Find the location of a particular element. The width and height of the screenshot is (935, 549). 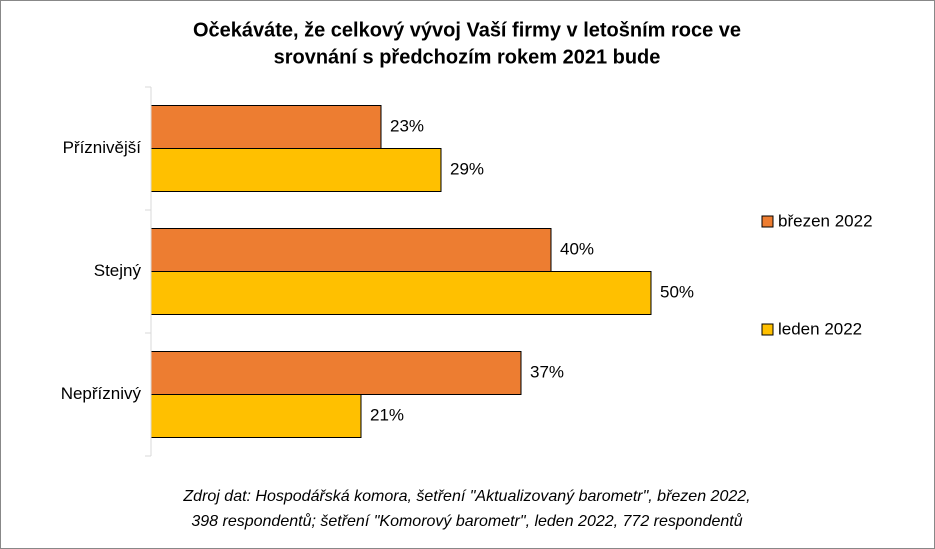

data-label: 40% is located at coordinates (577, 248).